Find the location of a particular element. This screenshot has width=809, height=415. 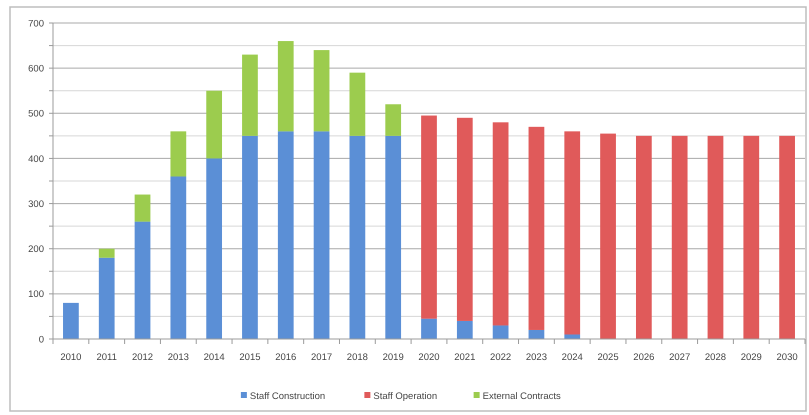

x-tick-label: 2012 is located at coordinates (143, 357).